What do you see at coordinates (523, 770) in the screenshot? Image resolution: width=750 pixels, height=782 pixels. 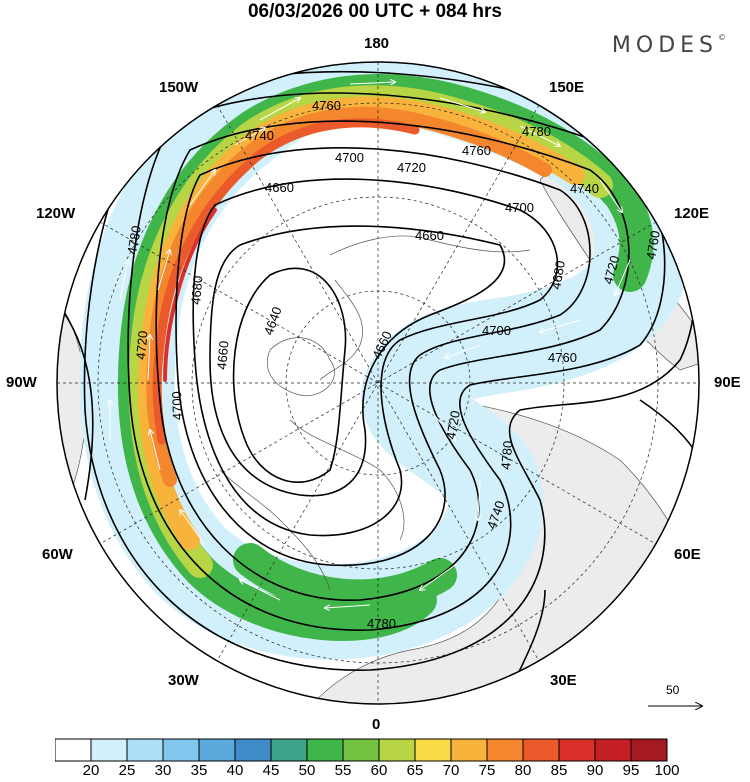 I see `colorbar-tick-label: 80` at bounding box center [523, 770].